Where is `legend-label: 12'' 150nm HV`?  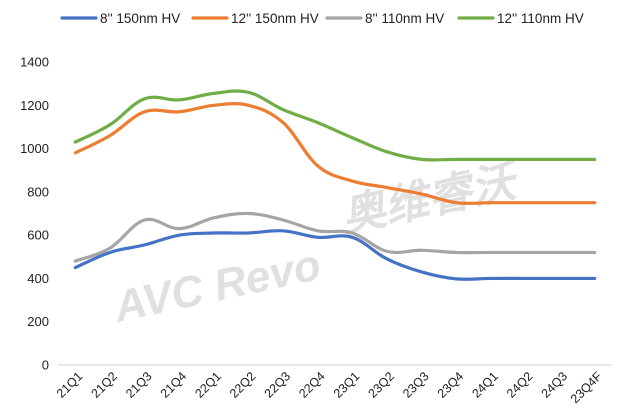
legend-label: 12'' 150nm HV is located at coordinates (275, 18).